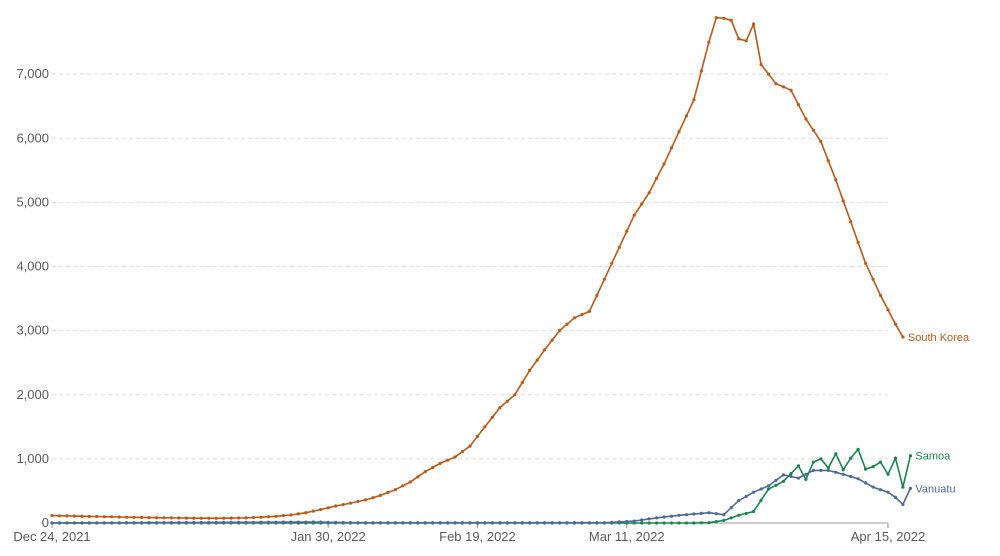 The width and height of the screenshot is (1000, 556). What do you see at coordinates (939, 338) in the screenshot?
I see `series-label-south-korea: South Korea` at bounding box center [939, 338].